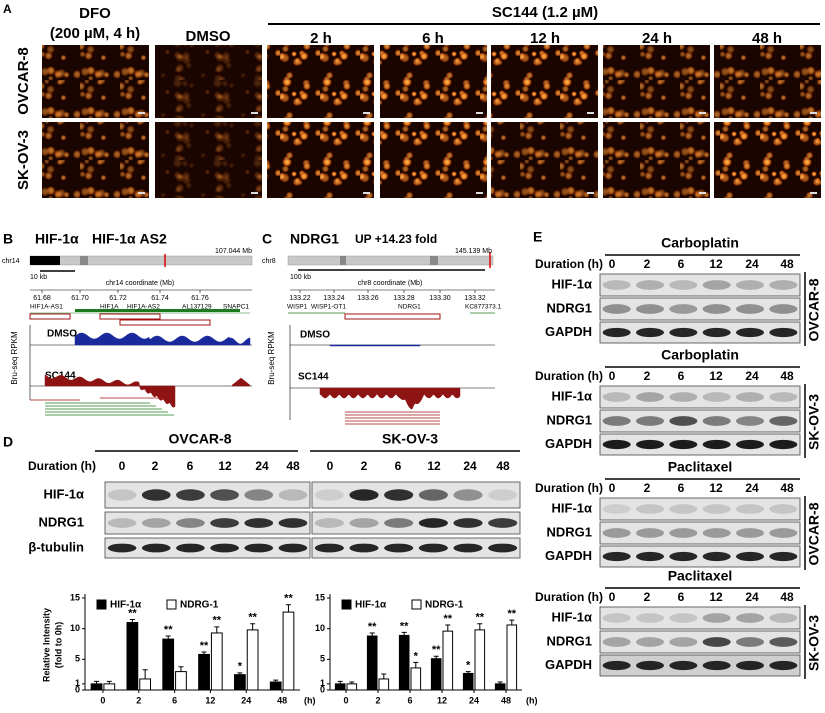 The image size is (825, 713). Describe the element at coordinates (537, 237) in the screenshot. I see `label: E` at that location.